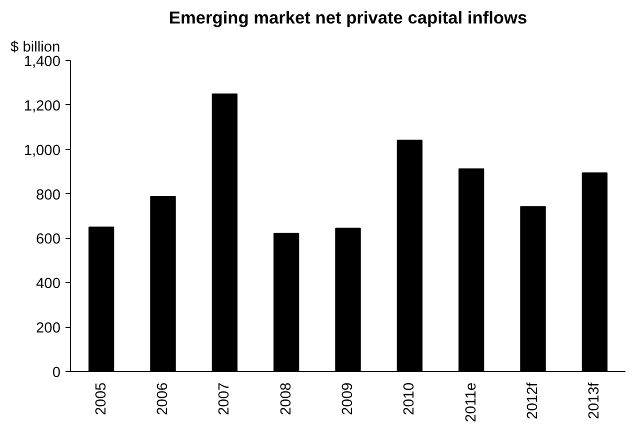 This screenshot has height=429, width=643. What do you see at coordinates (594, 401) in the screenshot?
I see `x-tick-label: 2013f` at bounding box center [594, 401].